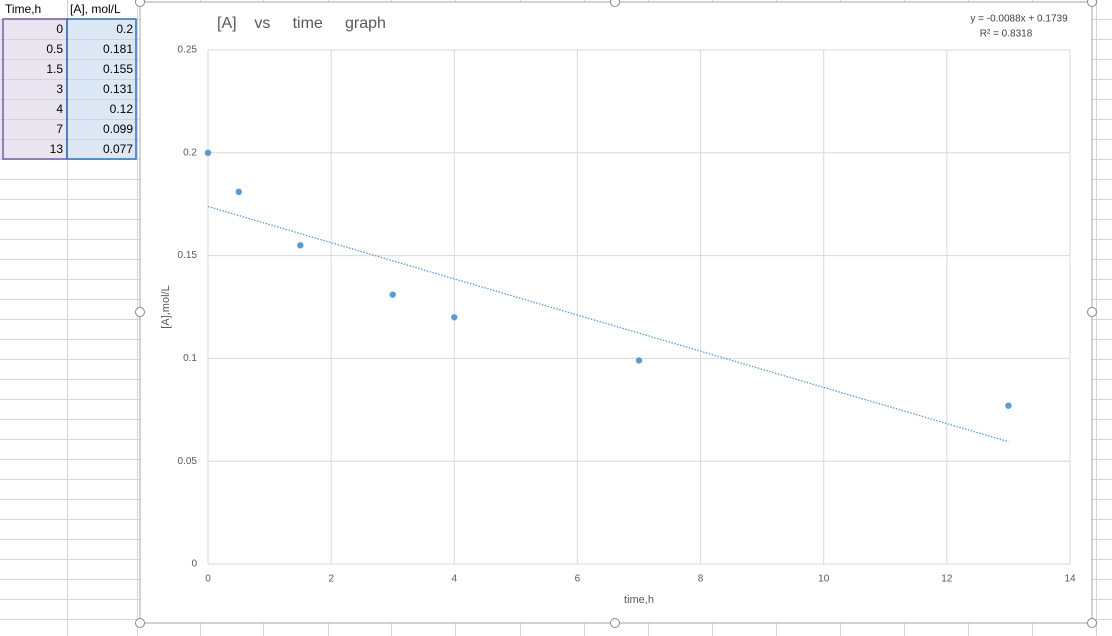  What do you see at coordinates (208, 579) in the screenshot?
I see `x-tick-label: 0` at bounding box center [208, 579].